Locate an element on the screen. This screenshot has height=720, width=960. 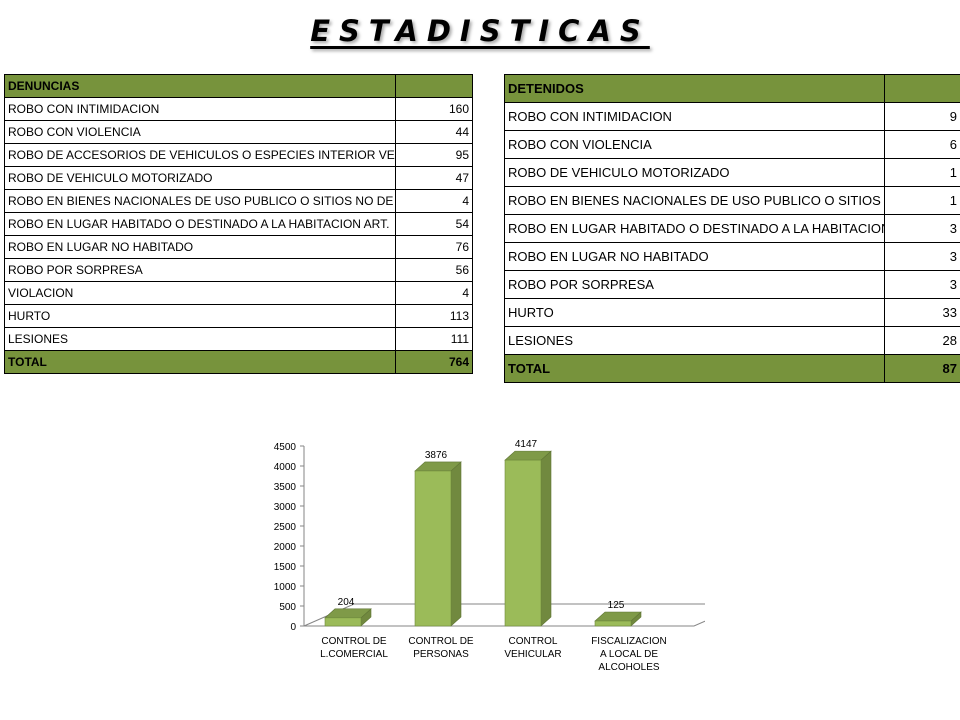
y-tick-label: 1000 is located at coordinates (285, 587).